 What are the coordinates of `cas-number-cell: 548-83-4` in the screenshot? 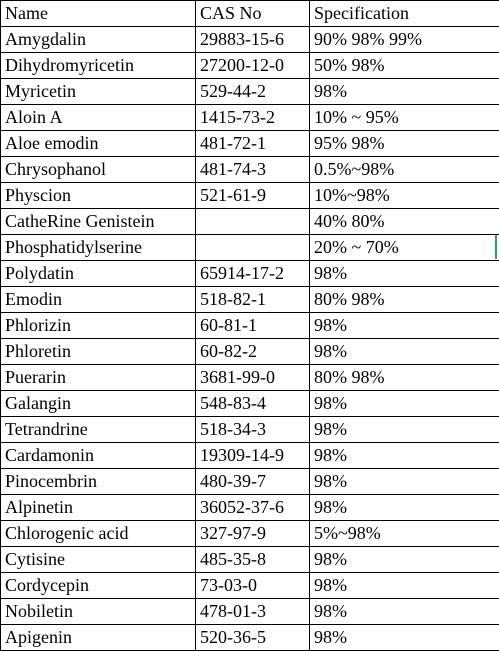 It's located at (252, 403).